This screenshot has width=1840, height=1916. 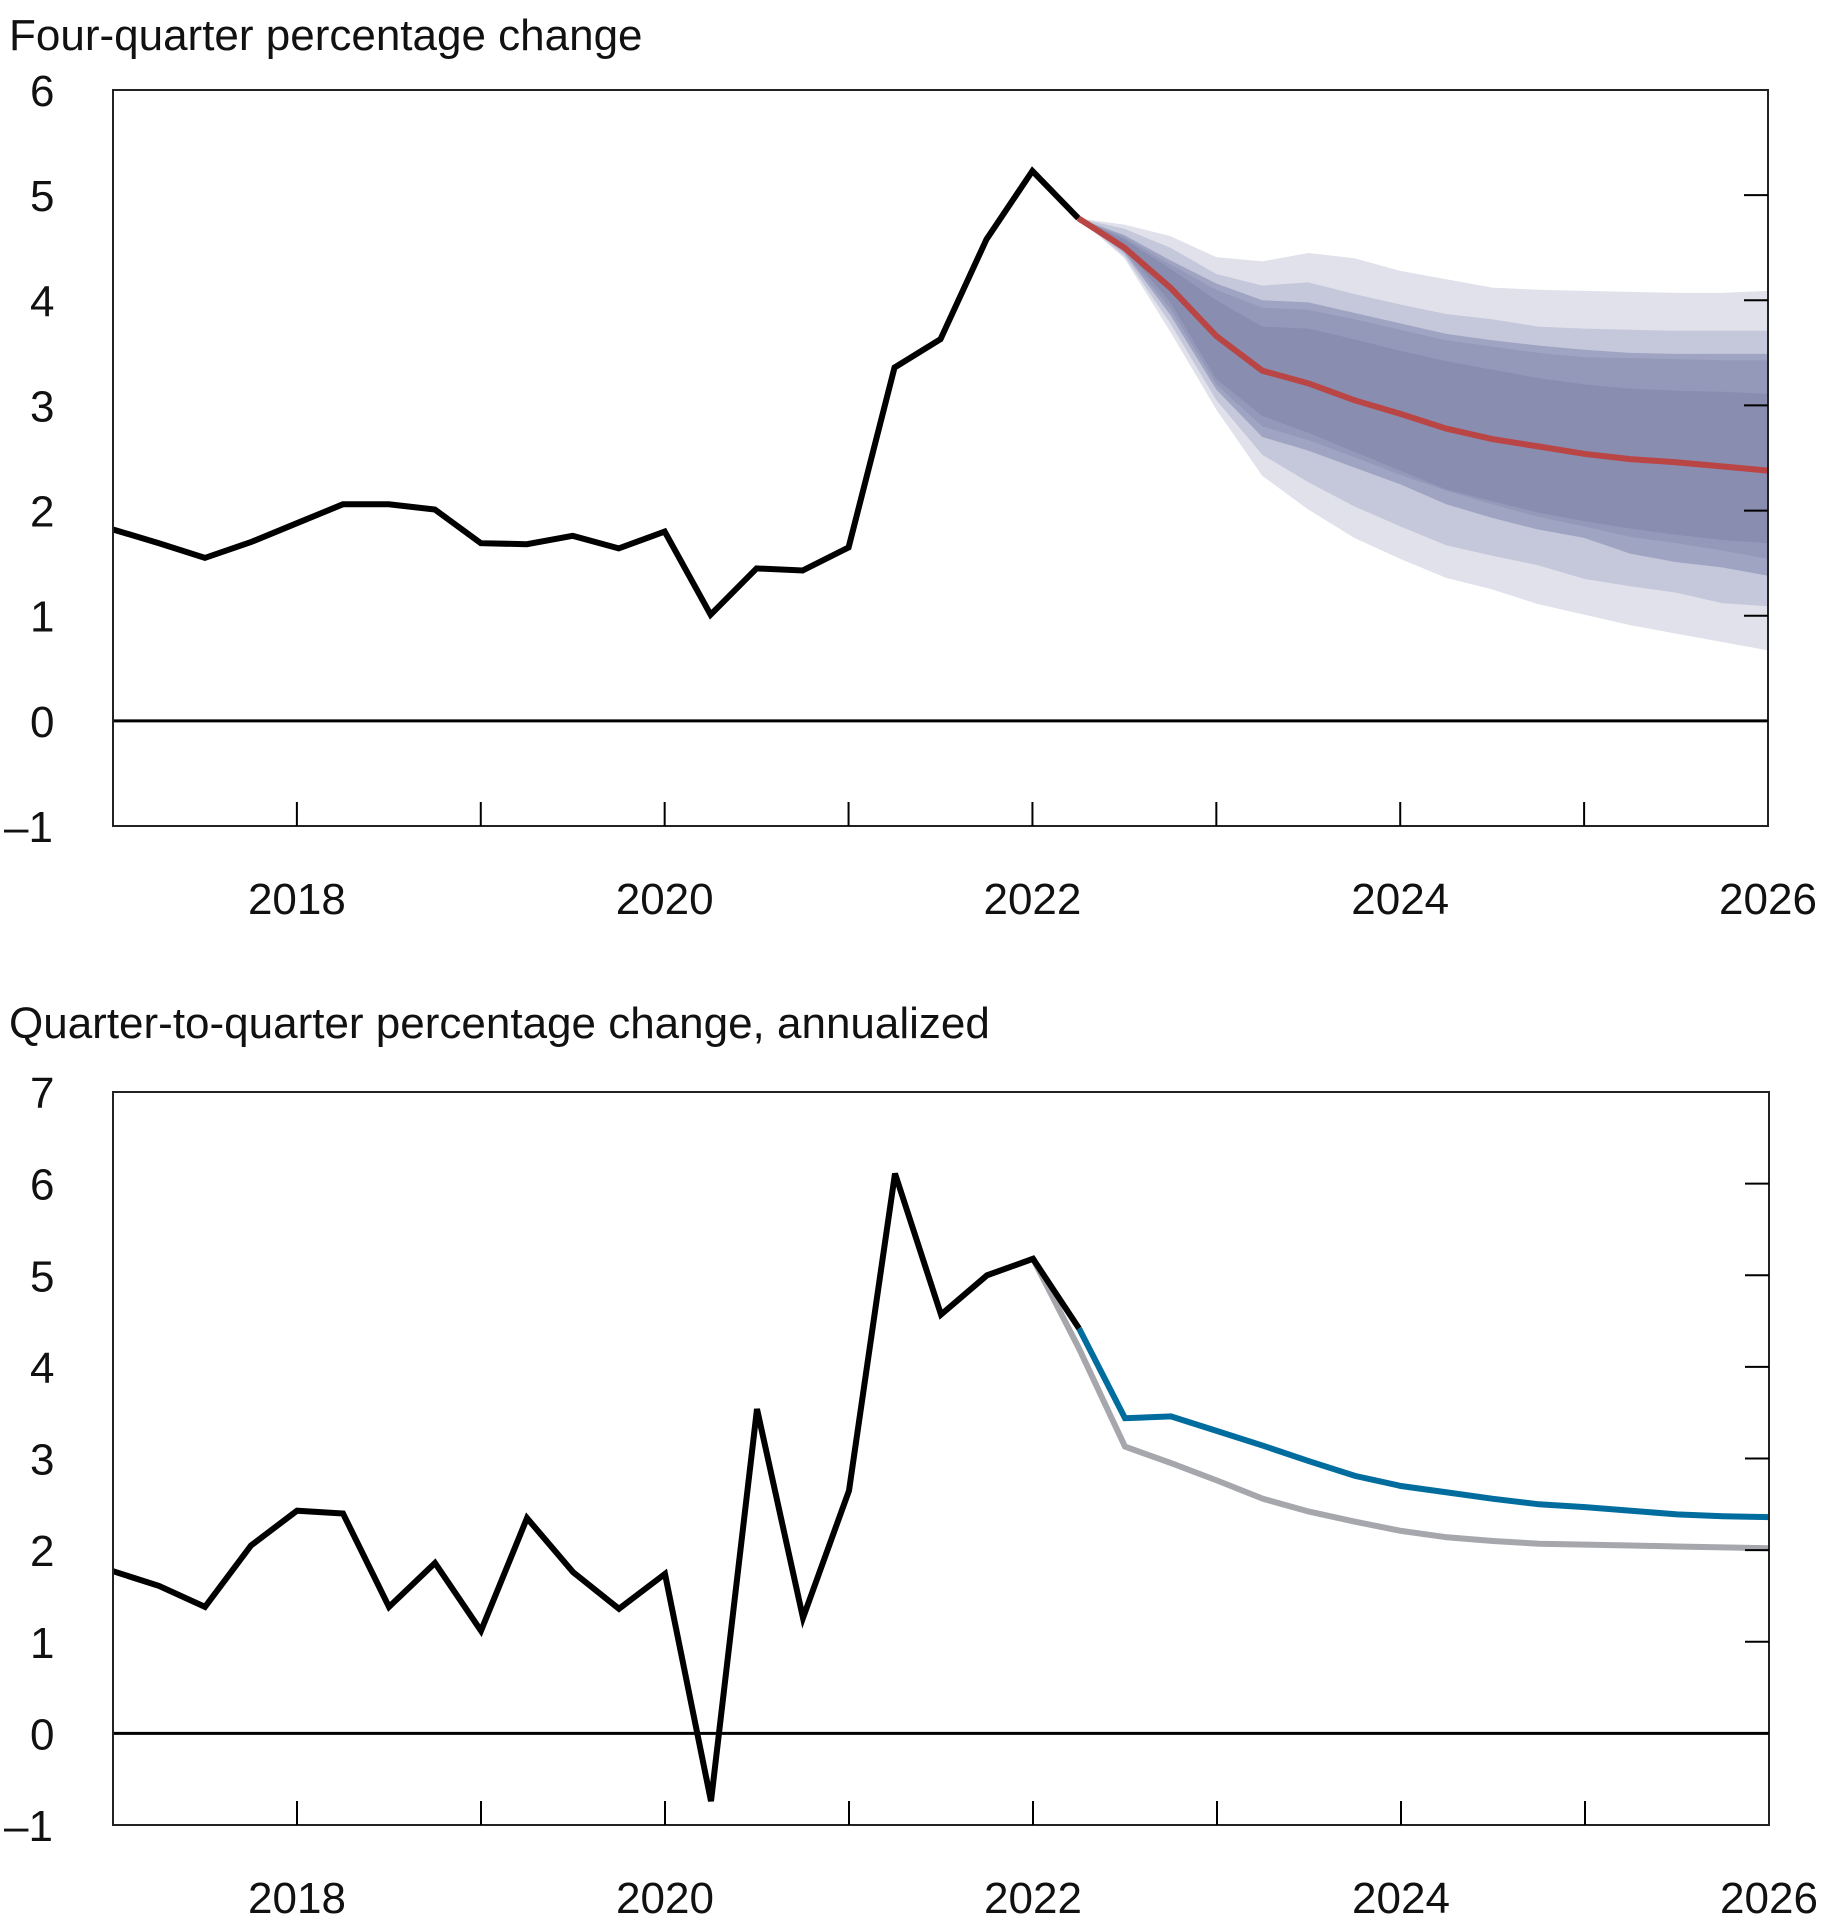 I want to click on median-forecast-line, so click(x=1422, y=344).